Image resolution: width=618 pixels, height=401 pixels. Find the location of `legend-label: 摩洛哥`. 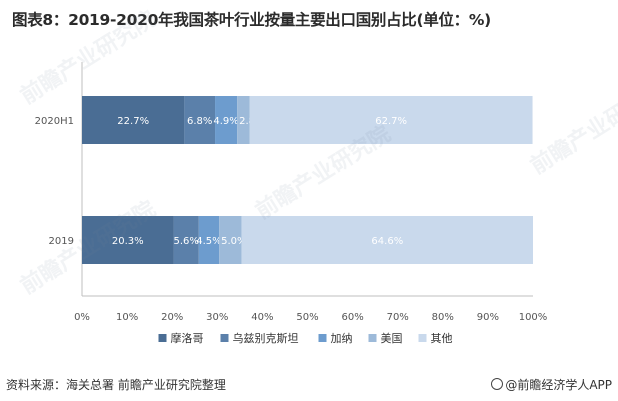

legend-label: 摩洛哥 is located at coordinates (187, 338).